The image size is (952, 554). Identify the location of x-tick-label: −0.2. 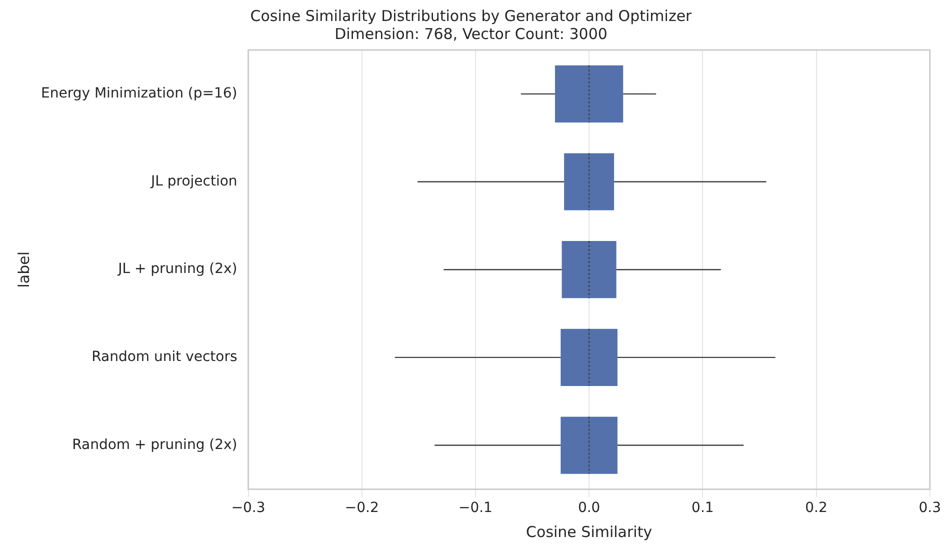
(361, 508).